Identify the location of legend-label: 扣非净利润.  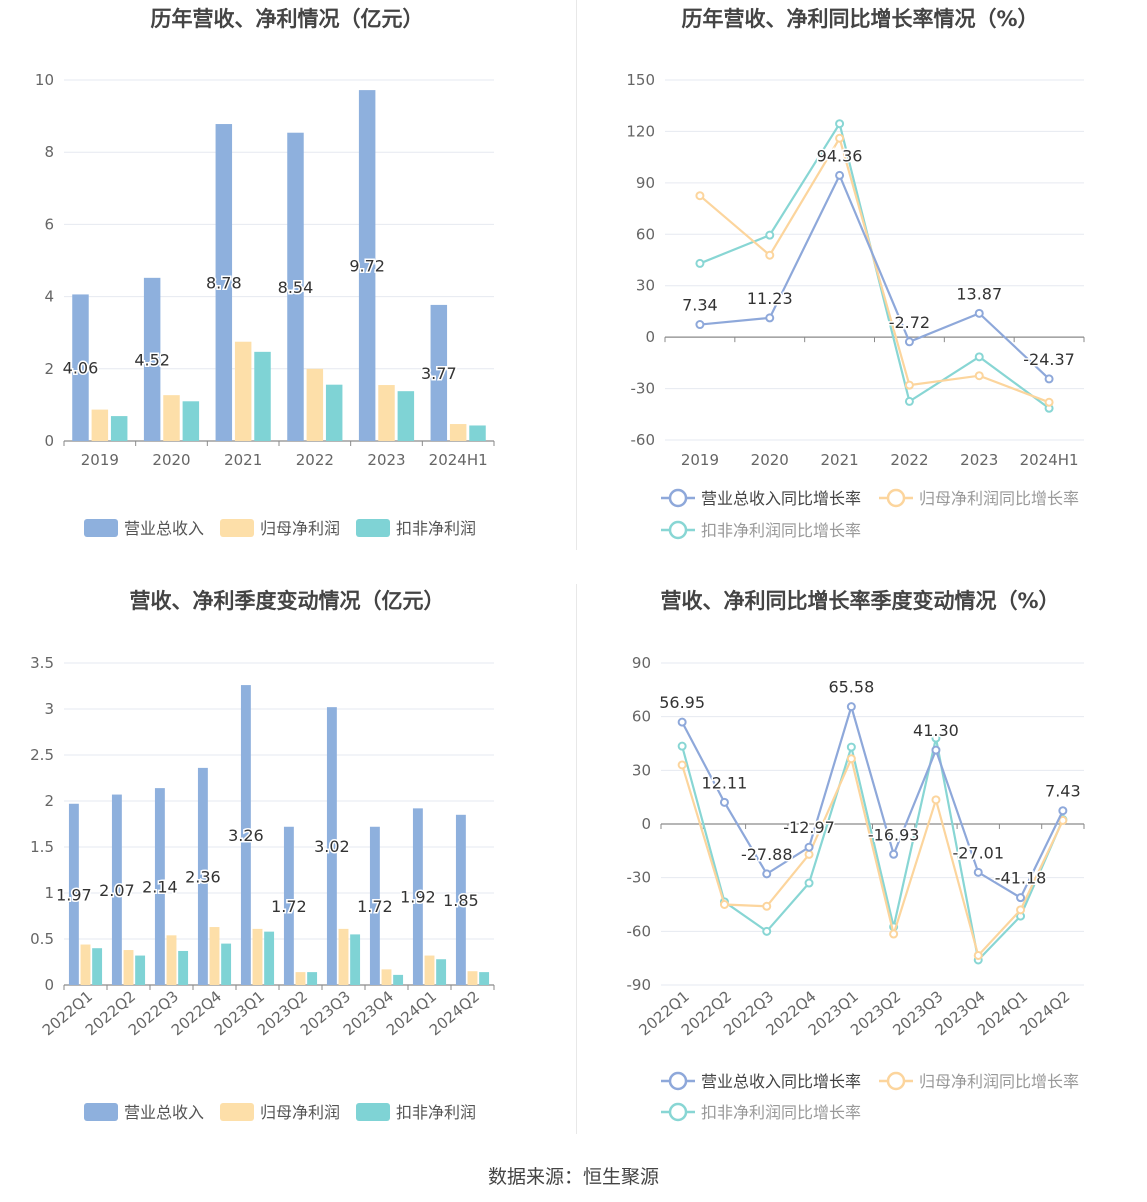
(436, 1112).